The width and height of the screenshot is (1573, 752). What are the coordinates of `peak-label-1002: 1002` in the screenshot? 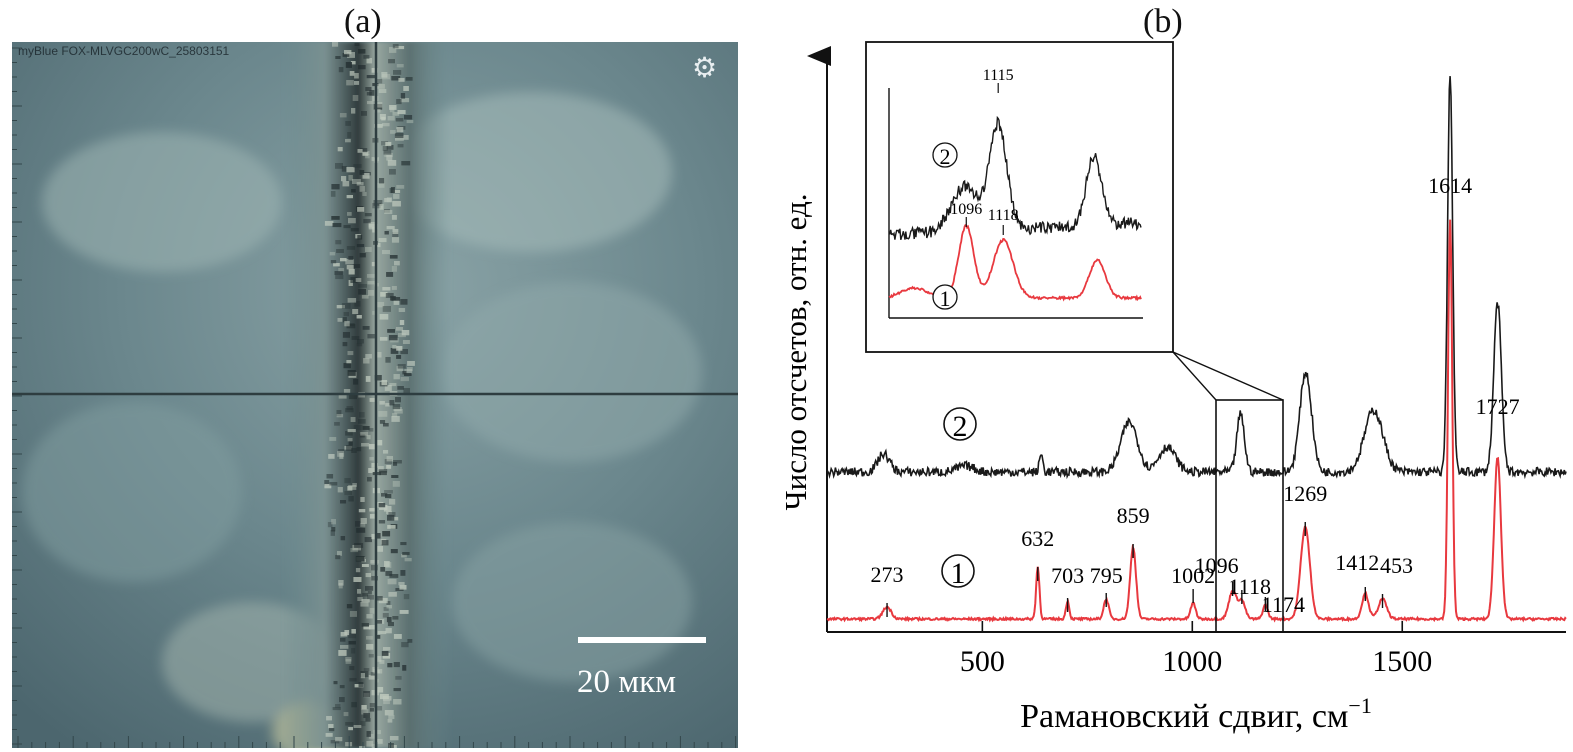 It's located at (1193, 575).